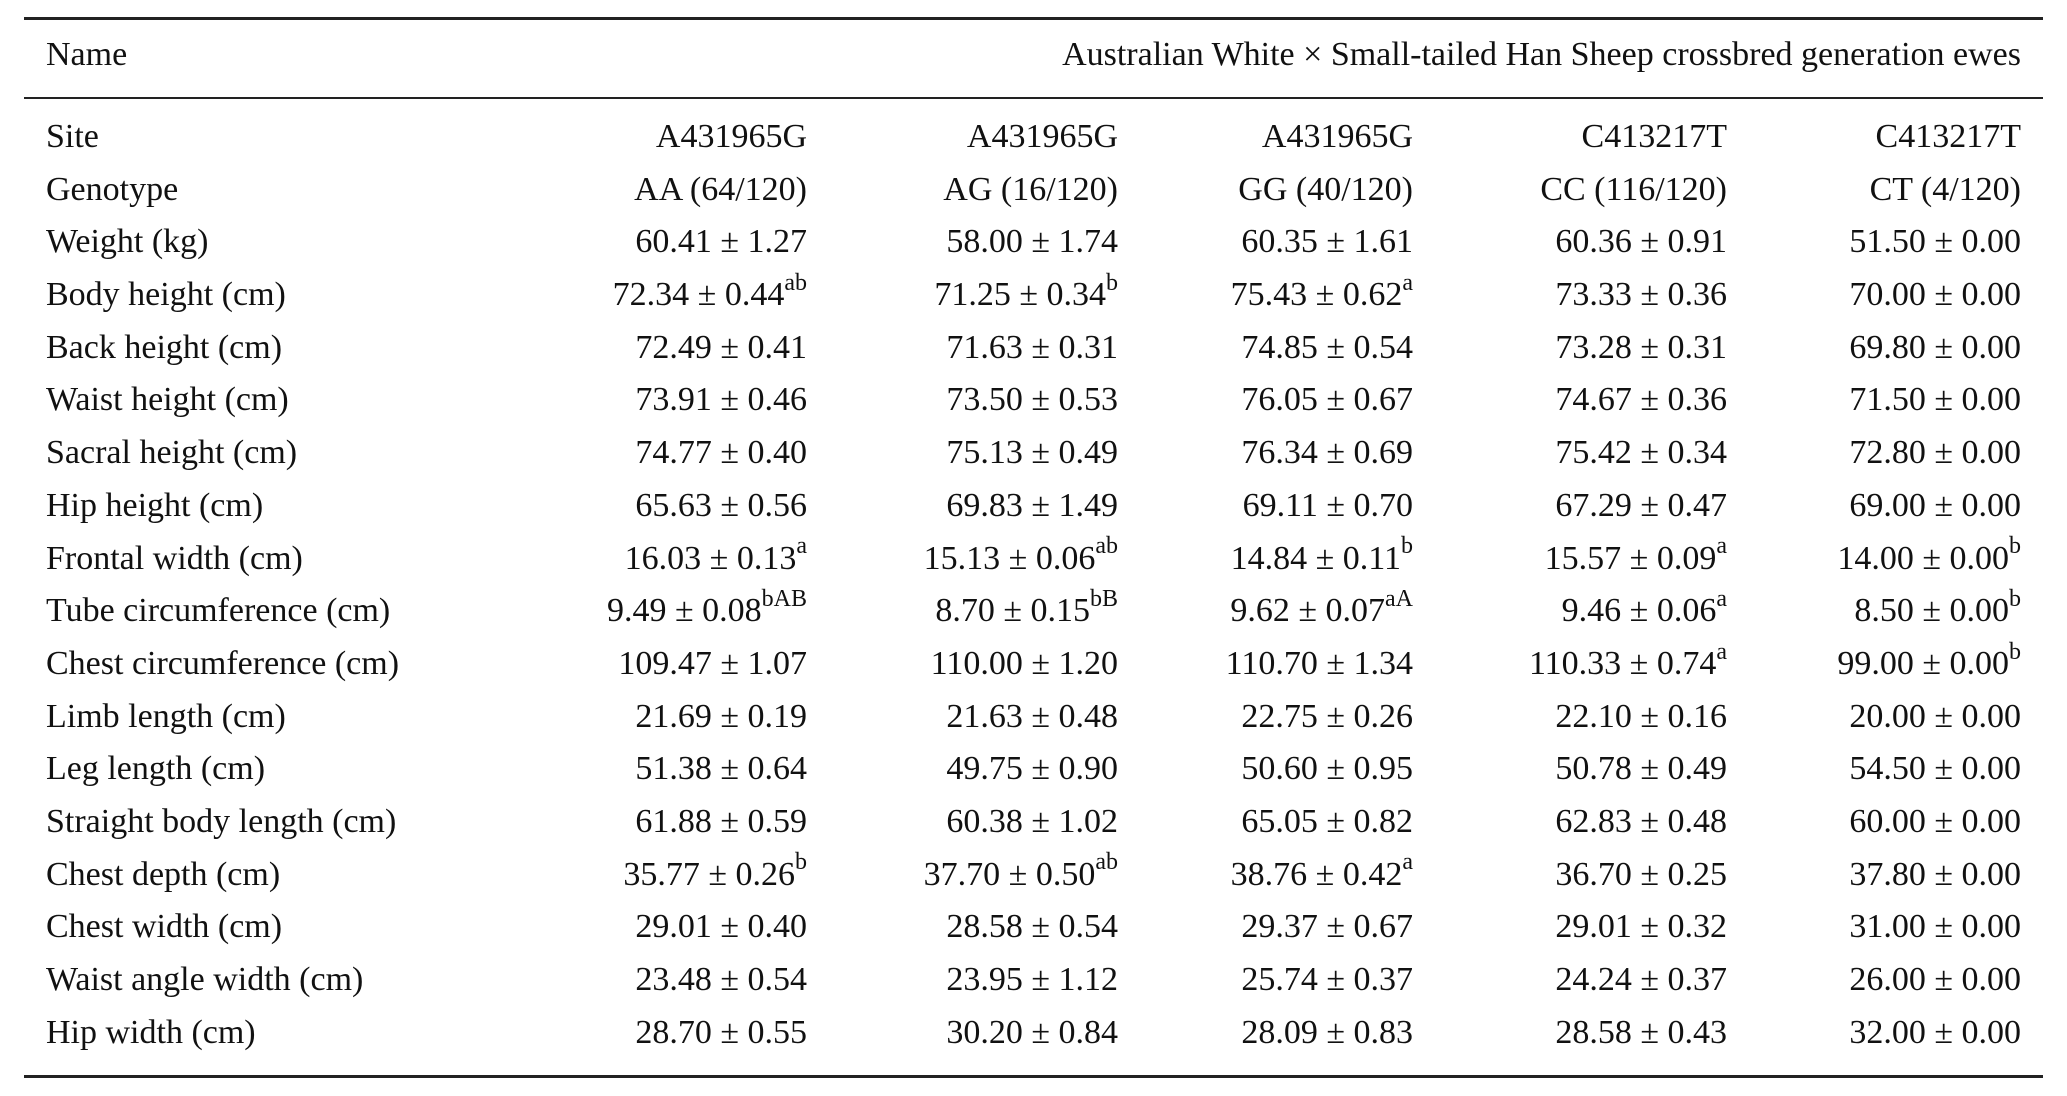 Image resolution: width=2067 pixels, height=1096 pixels. Describe the element at coordinates (1033, 1076) in the screenshot. I see `table-bottom-rule` at that location.